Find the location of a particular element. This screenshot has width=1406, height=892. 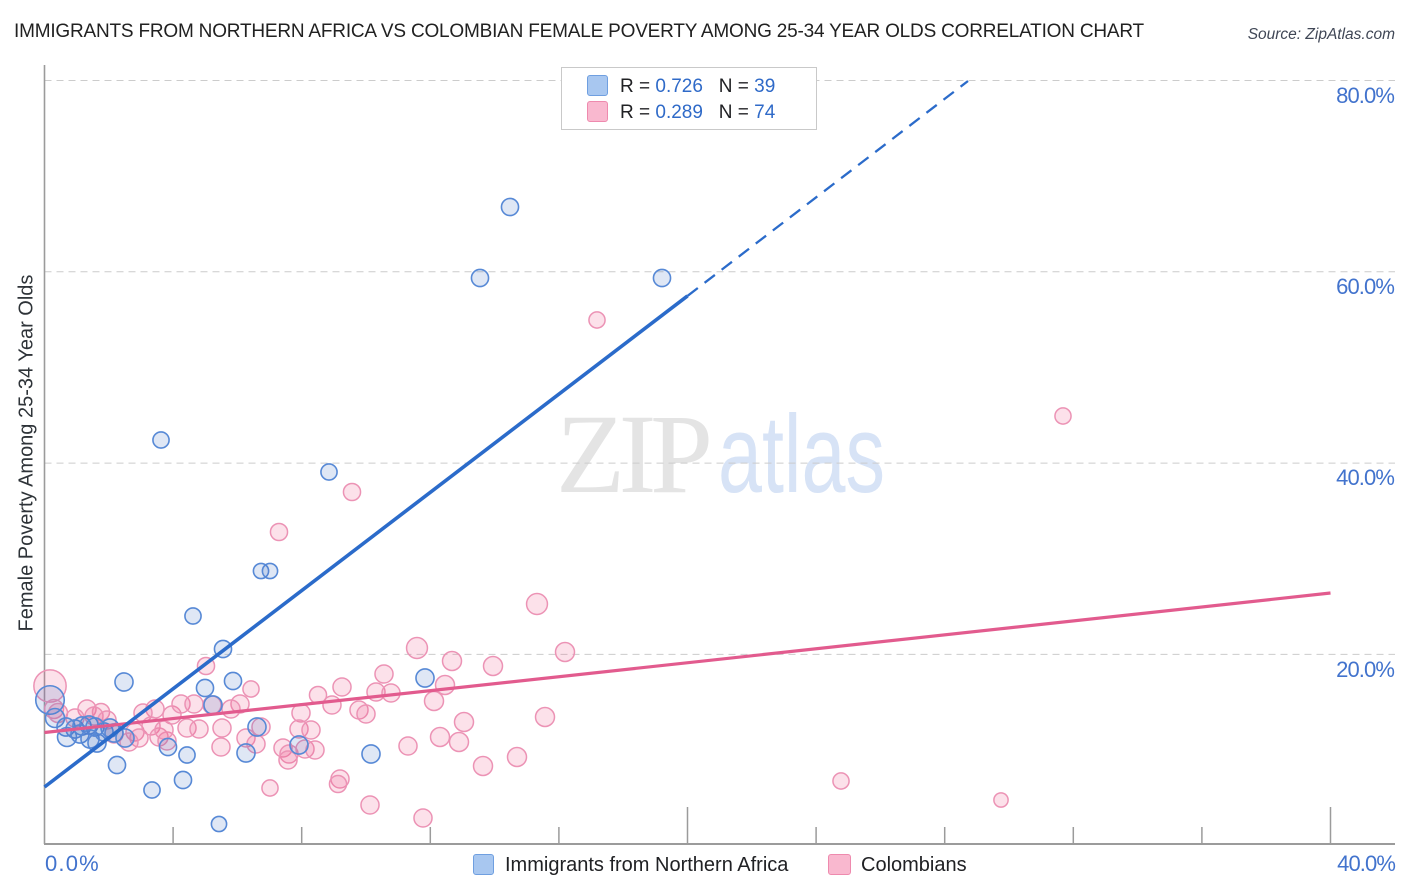

svg-text: atlas is located at coordinates (801, 454).